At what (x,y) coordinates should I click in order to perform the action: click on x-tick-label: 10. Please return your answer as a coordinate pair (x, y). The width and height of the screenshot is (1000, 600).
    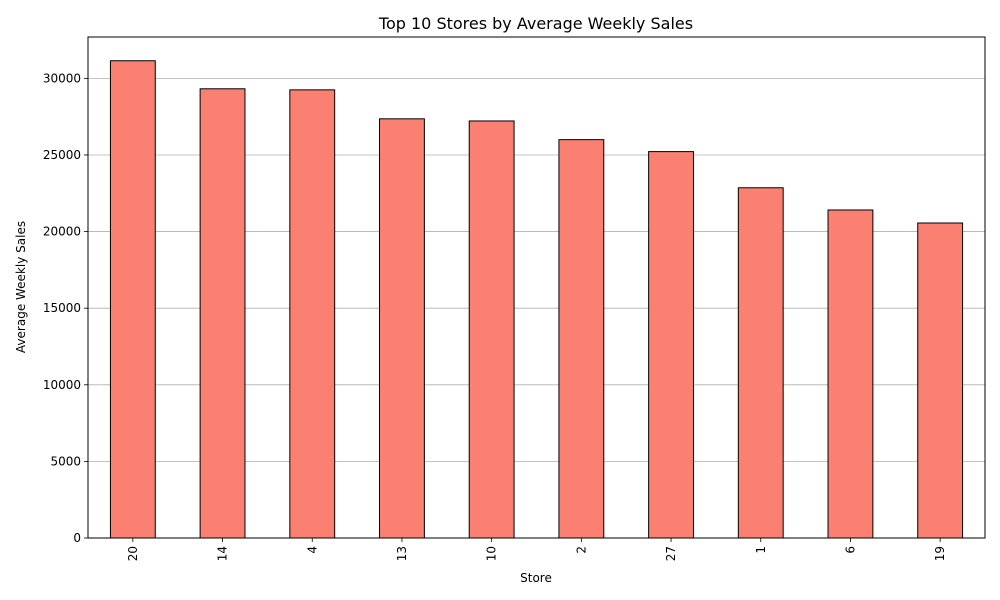
    Looking at the image, I should click on (492, 553).